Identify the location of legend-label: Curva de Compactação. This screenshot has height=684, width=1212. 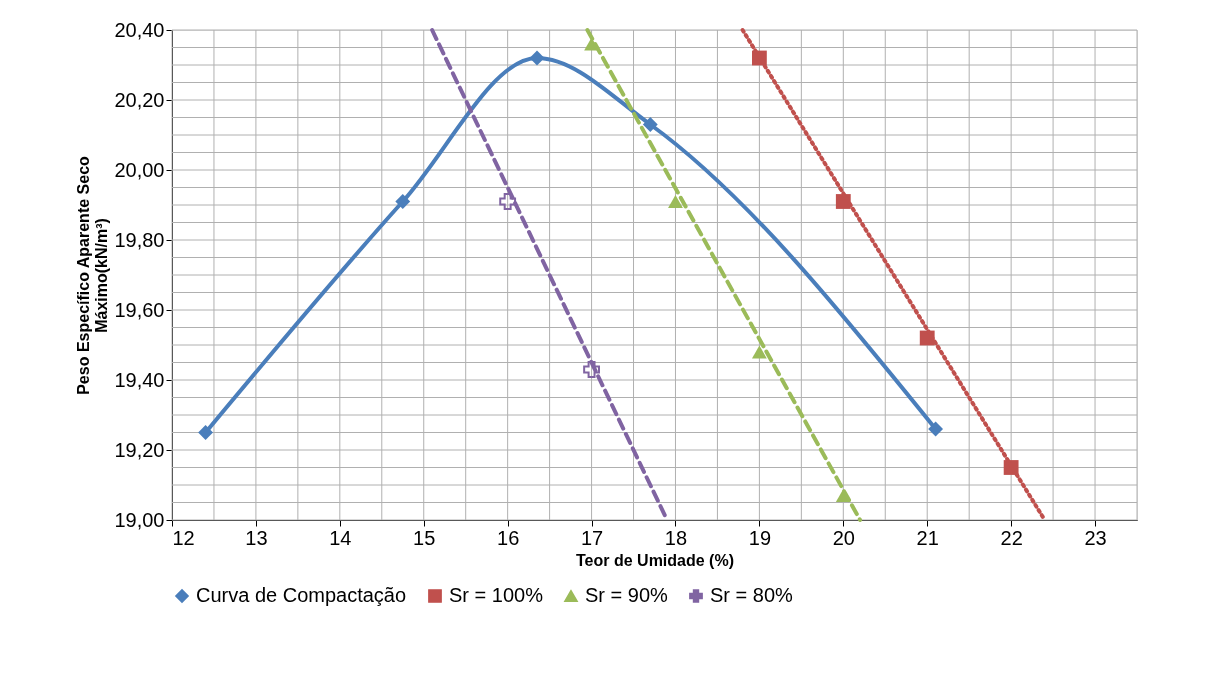
(301, 595).